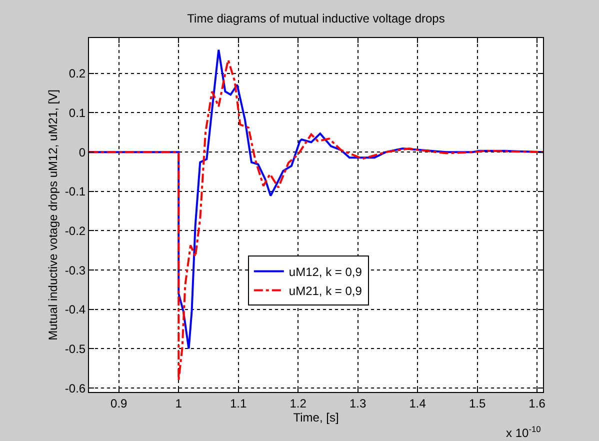 The width and height of the screenshot is (599, 441). What do you see at coordinates (53, 215) in the screenshot?
I see `y-axis-title: Mutual inductive votage drops uM12, uM21, [V]` at bounding box center [53, 215].